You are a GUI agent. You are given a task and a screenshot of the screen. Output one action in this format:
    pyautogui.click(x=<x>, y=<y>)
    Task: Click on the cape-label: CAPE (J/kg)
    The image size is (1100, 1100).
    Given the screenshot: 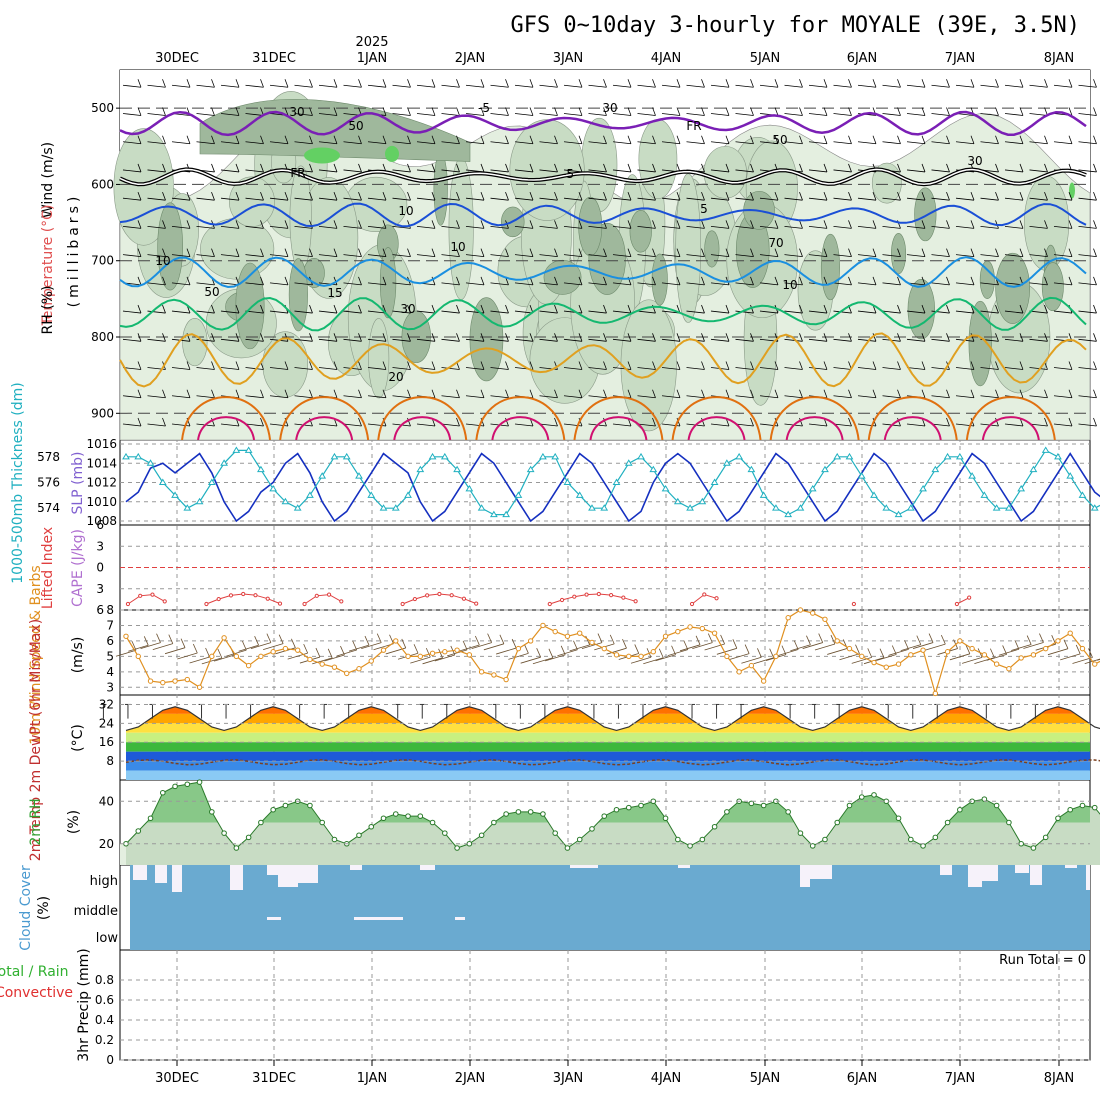 What is the action you would take?
    pyautogui.click(x=78, y=568)
    